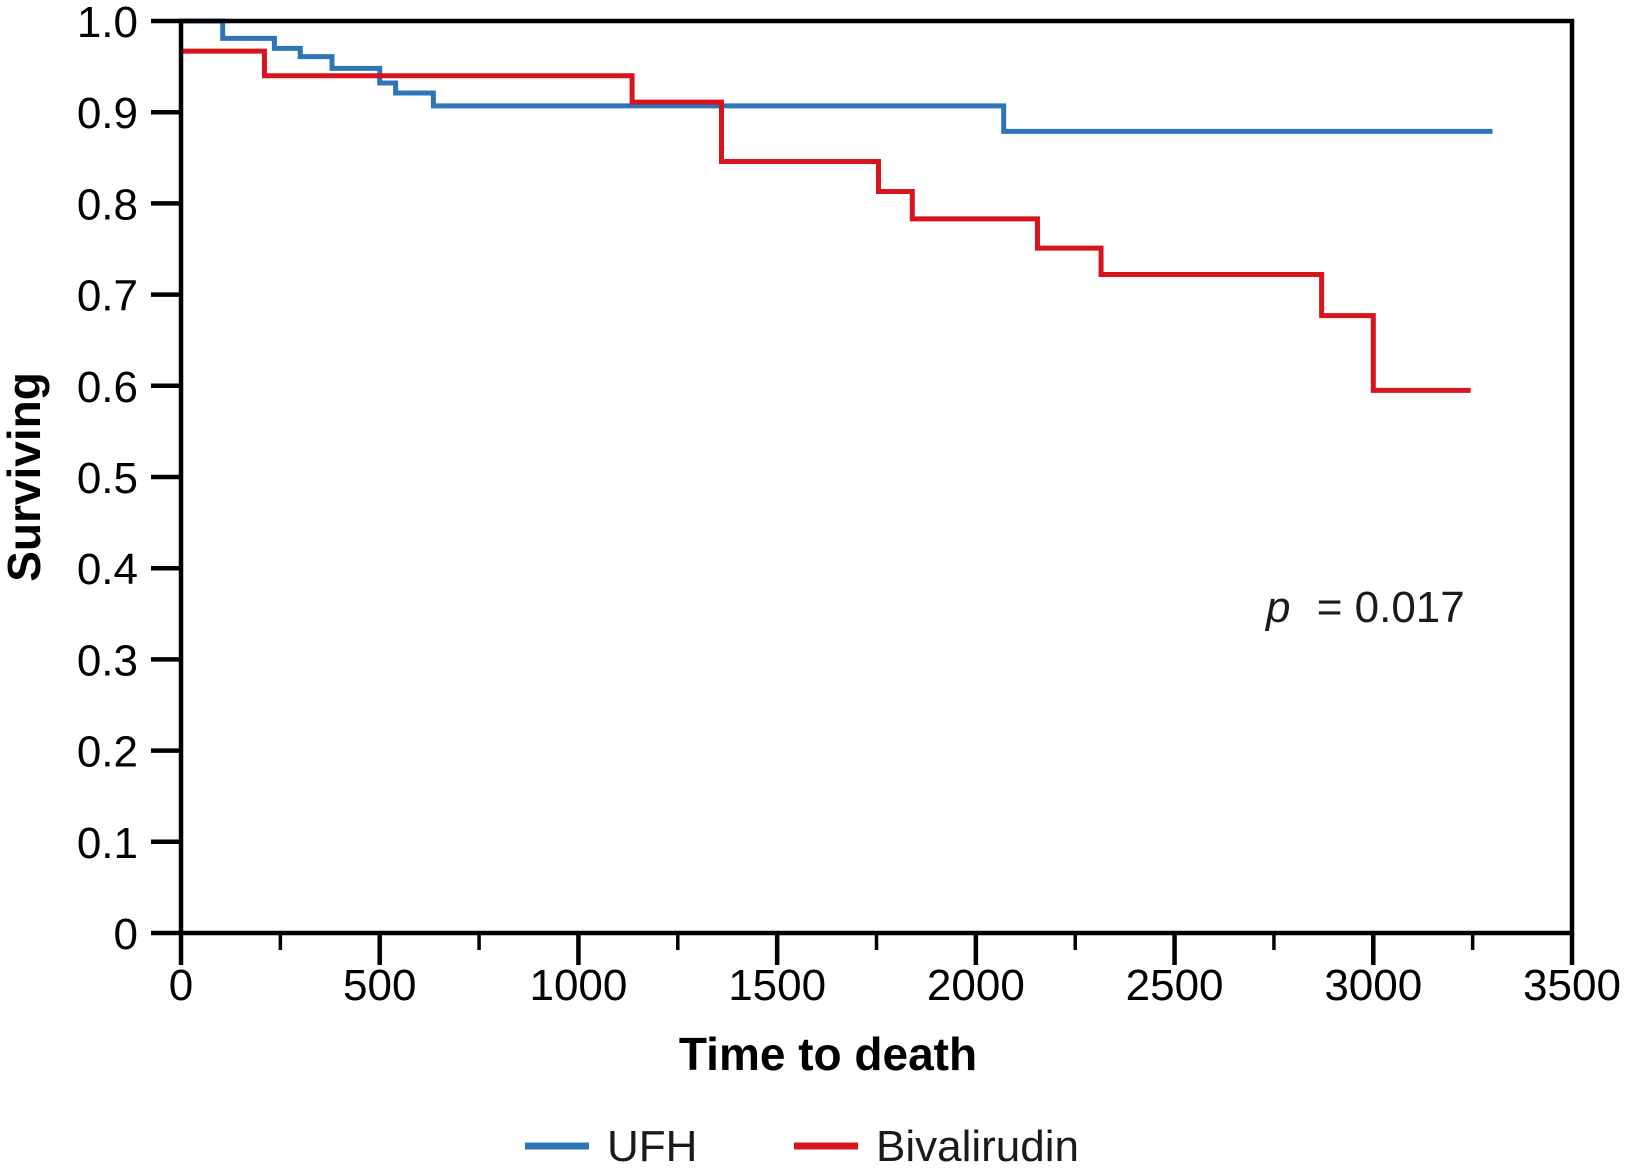 Image resolution: width=1625 pixels, height=1176 pixels. I want to click on y-tick-label: 0.2, so click(107, 752).